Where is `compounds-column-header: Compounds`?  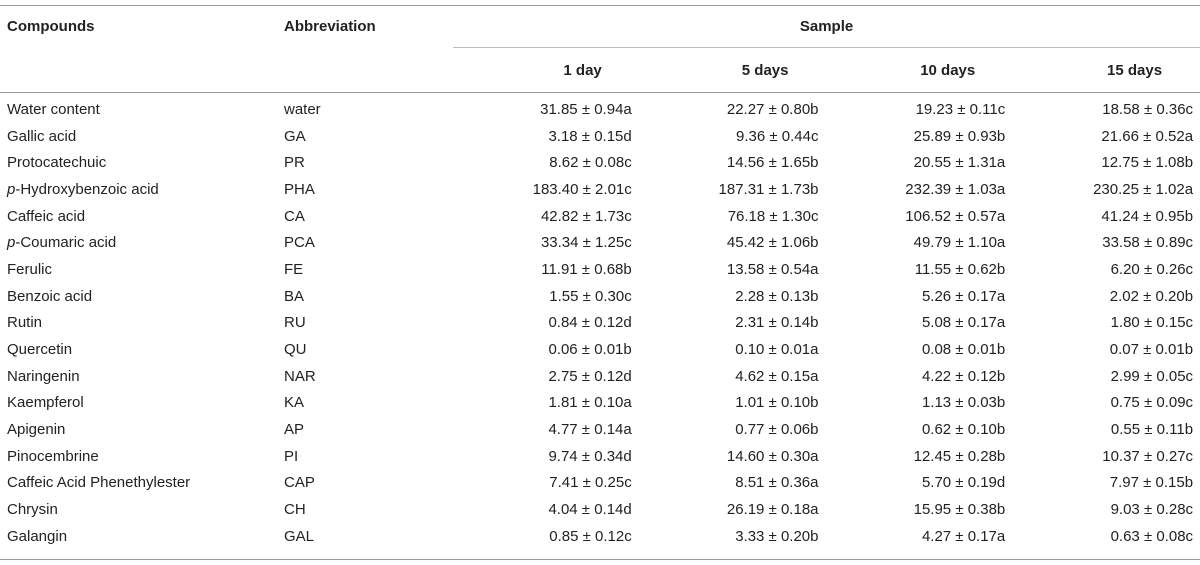 compounds-column-header: Compounds is located at coordinates (51, 26).